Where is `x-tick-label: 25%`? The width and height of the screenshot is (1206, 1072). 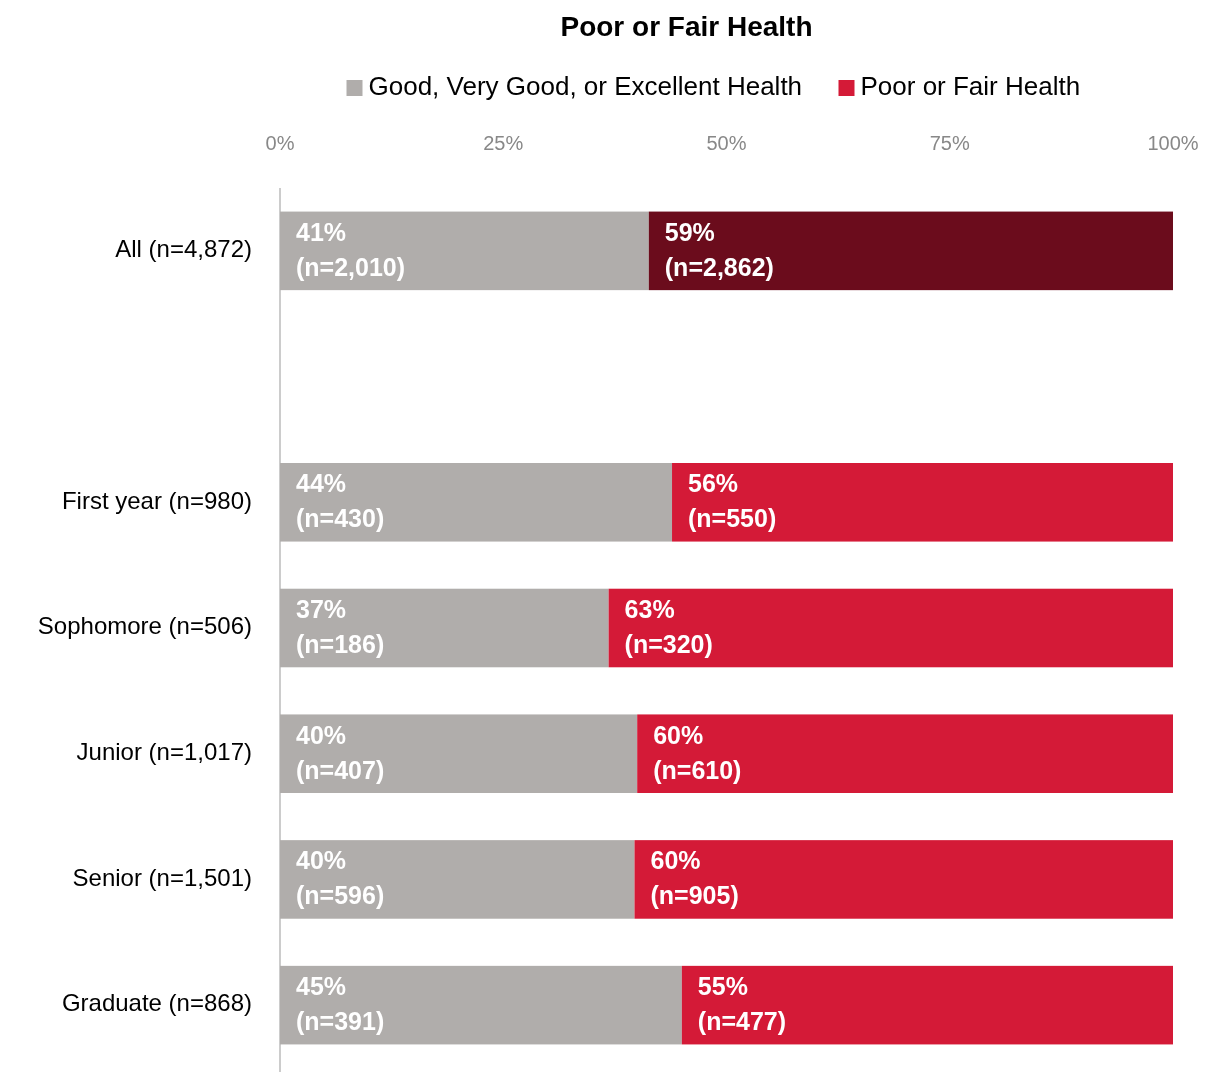
x-tick-label: 25% is located at coordinates (503, 143).